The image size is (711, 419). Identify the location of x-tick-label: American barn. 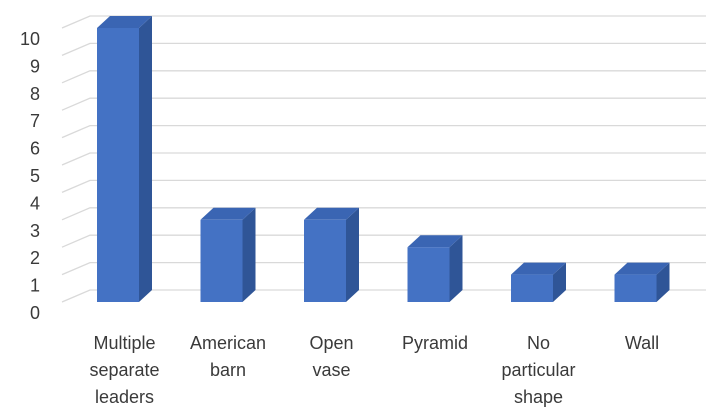
(228, 356).